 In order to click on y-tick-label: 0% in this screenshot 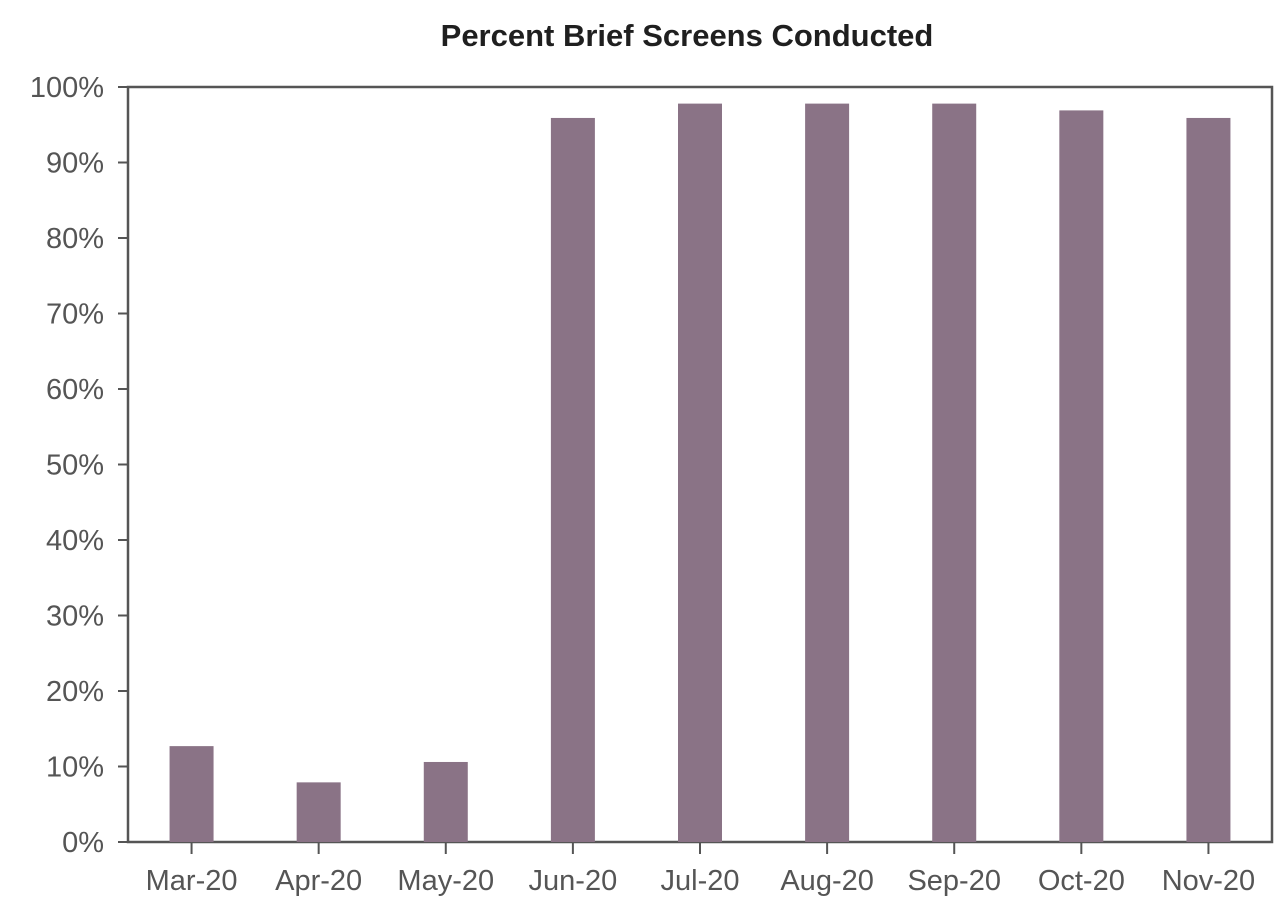, I will do `click(83, 843)`.